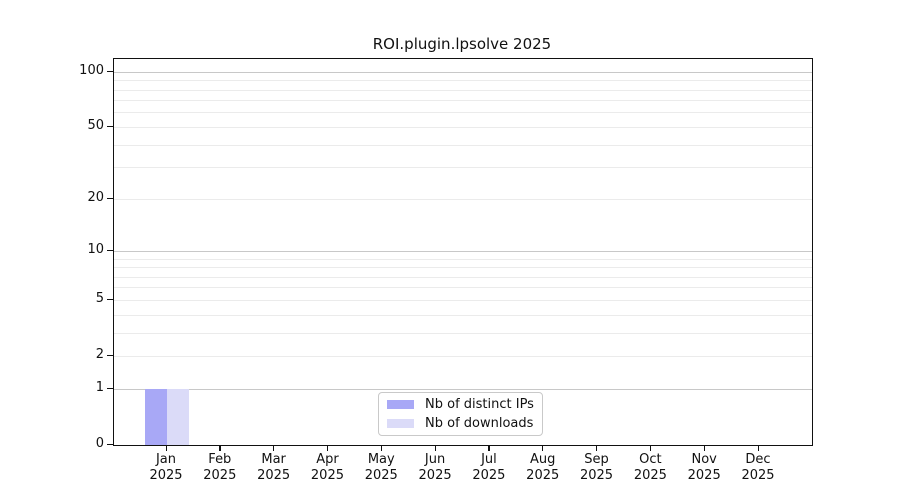 This screenshot has height=500, width=900. I want to click on x-tick-label-mar: Mar 2025, so click(274, 467).